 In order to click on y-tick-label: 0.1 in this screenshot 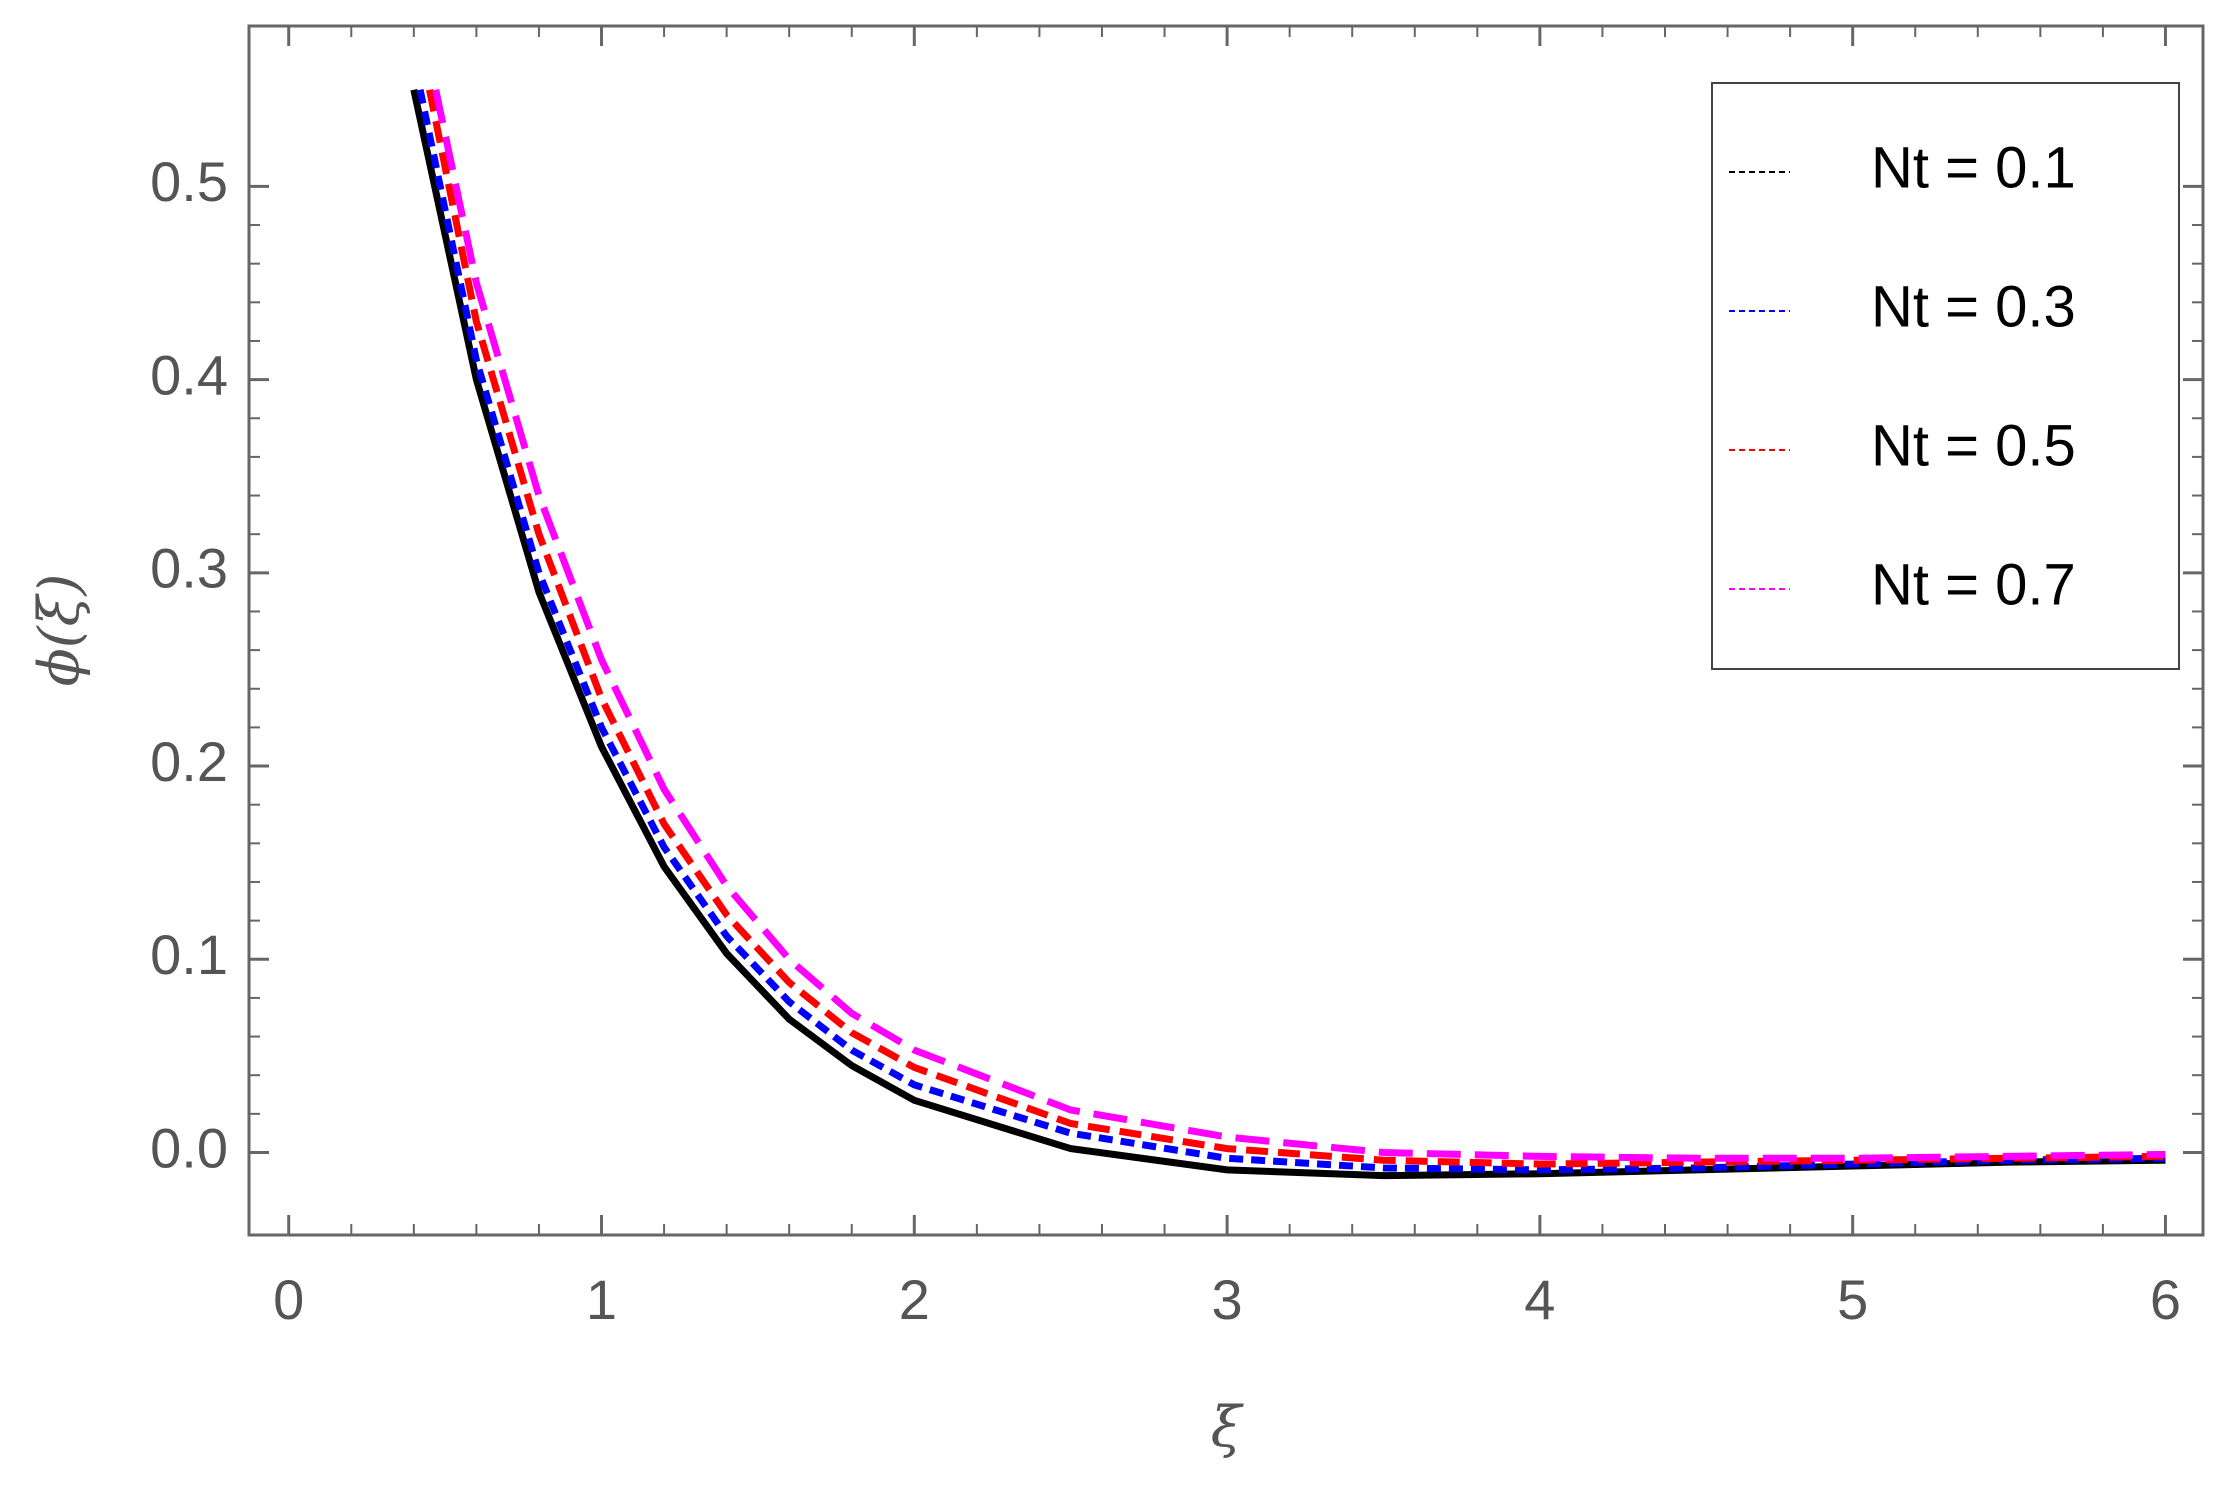, I will do `click(189, 954)`.